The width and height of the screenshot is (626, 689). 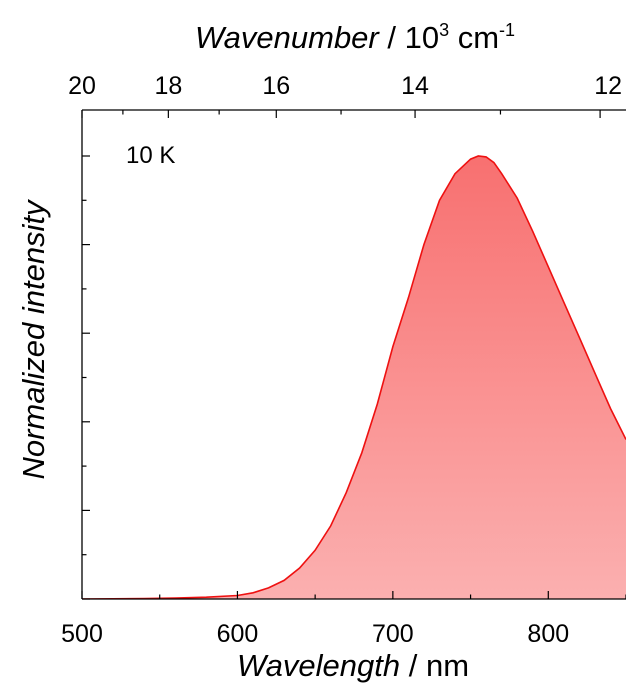 What do you see at coordinates (474, 37) in the screenshot?
I see `x2-axis-title-unit-b: cm` at bounding box center [474, 37].